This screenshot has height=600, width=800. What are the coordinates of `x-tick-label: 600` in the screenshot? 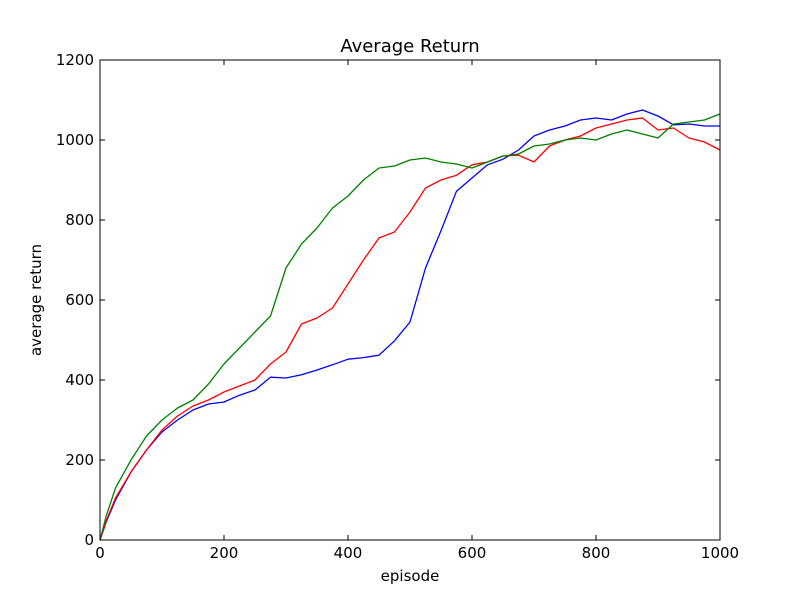 It's located at (472, 553).